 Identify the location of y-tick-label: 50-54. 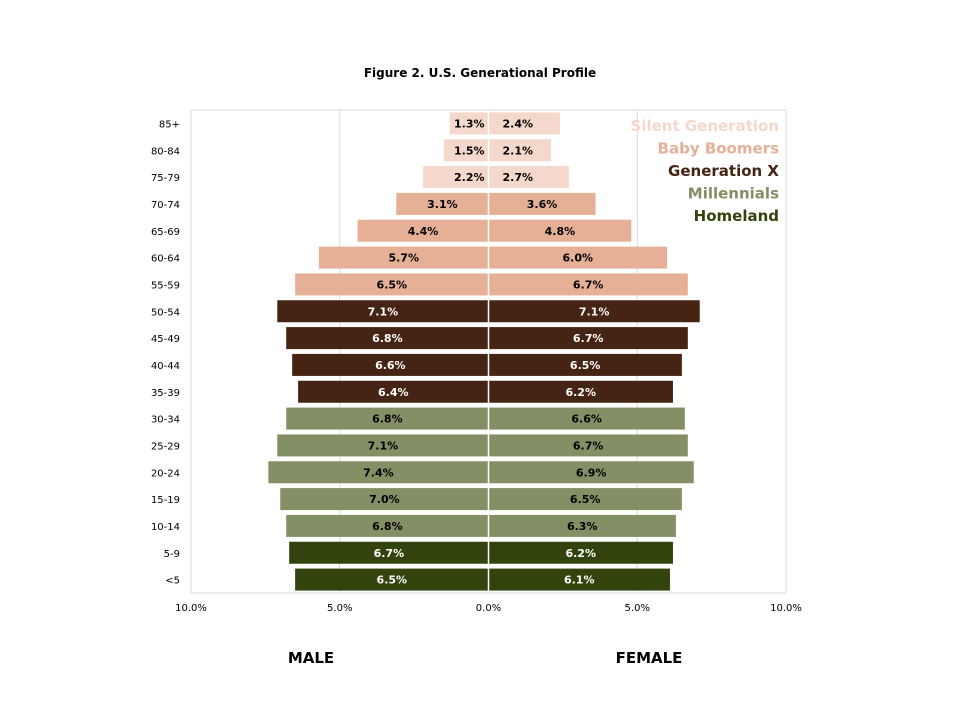
(165, 312).